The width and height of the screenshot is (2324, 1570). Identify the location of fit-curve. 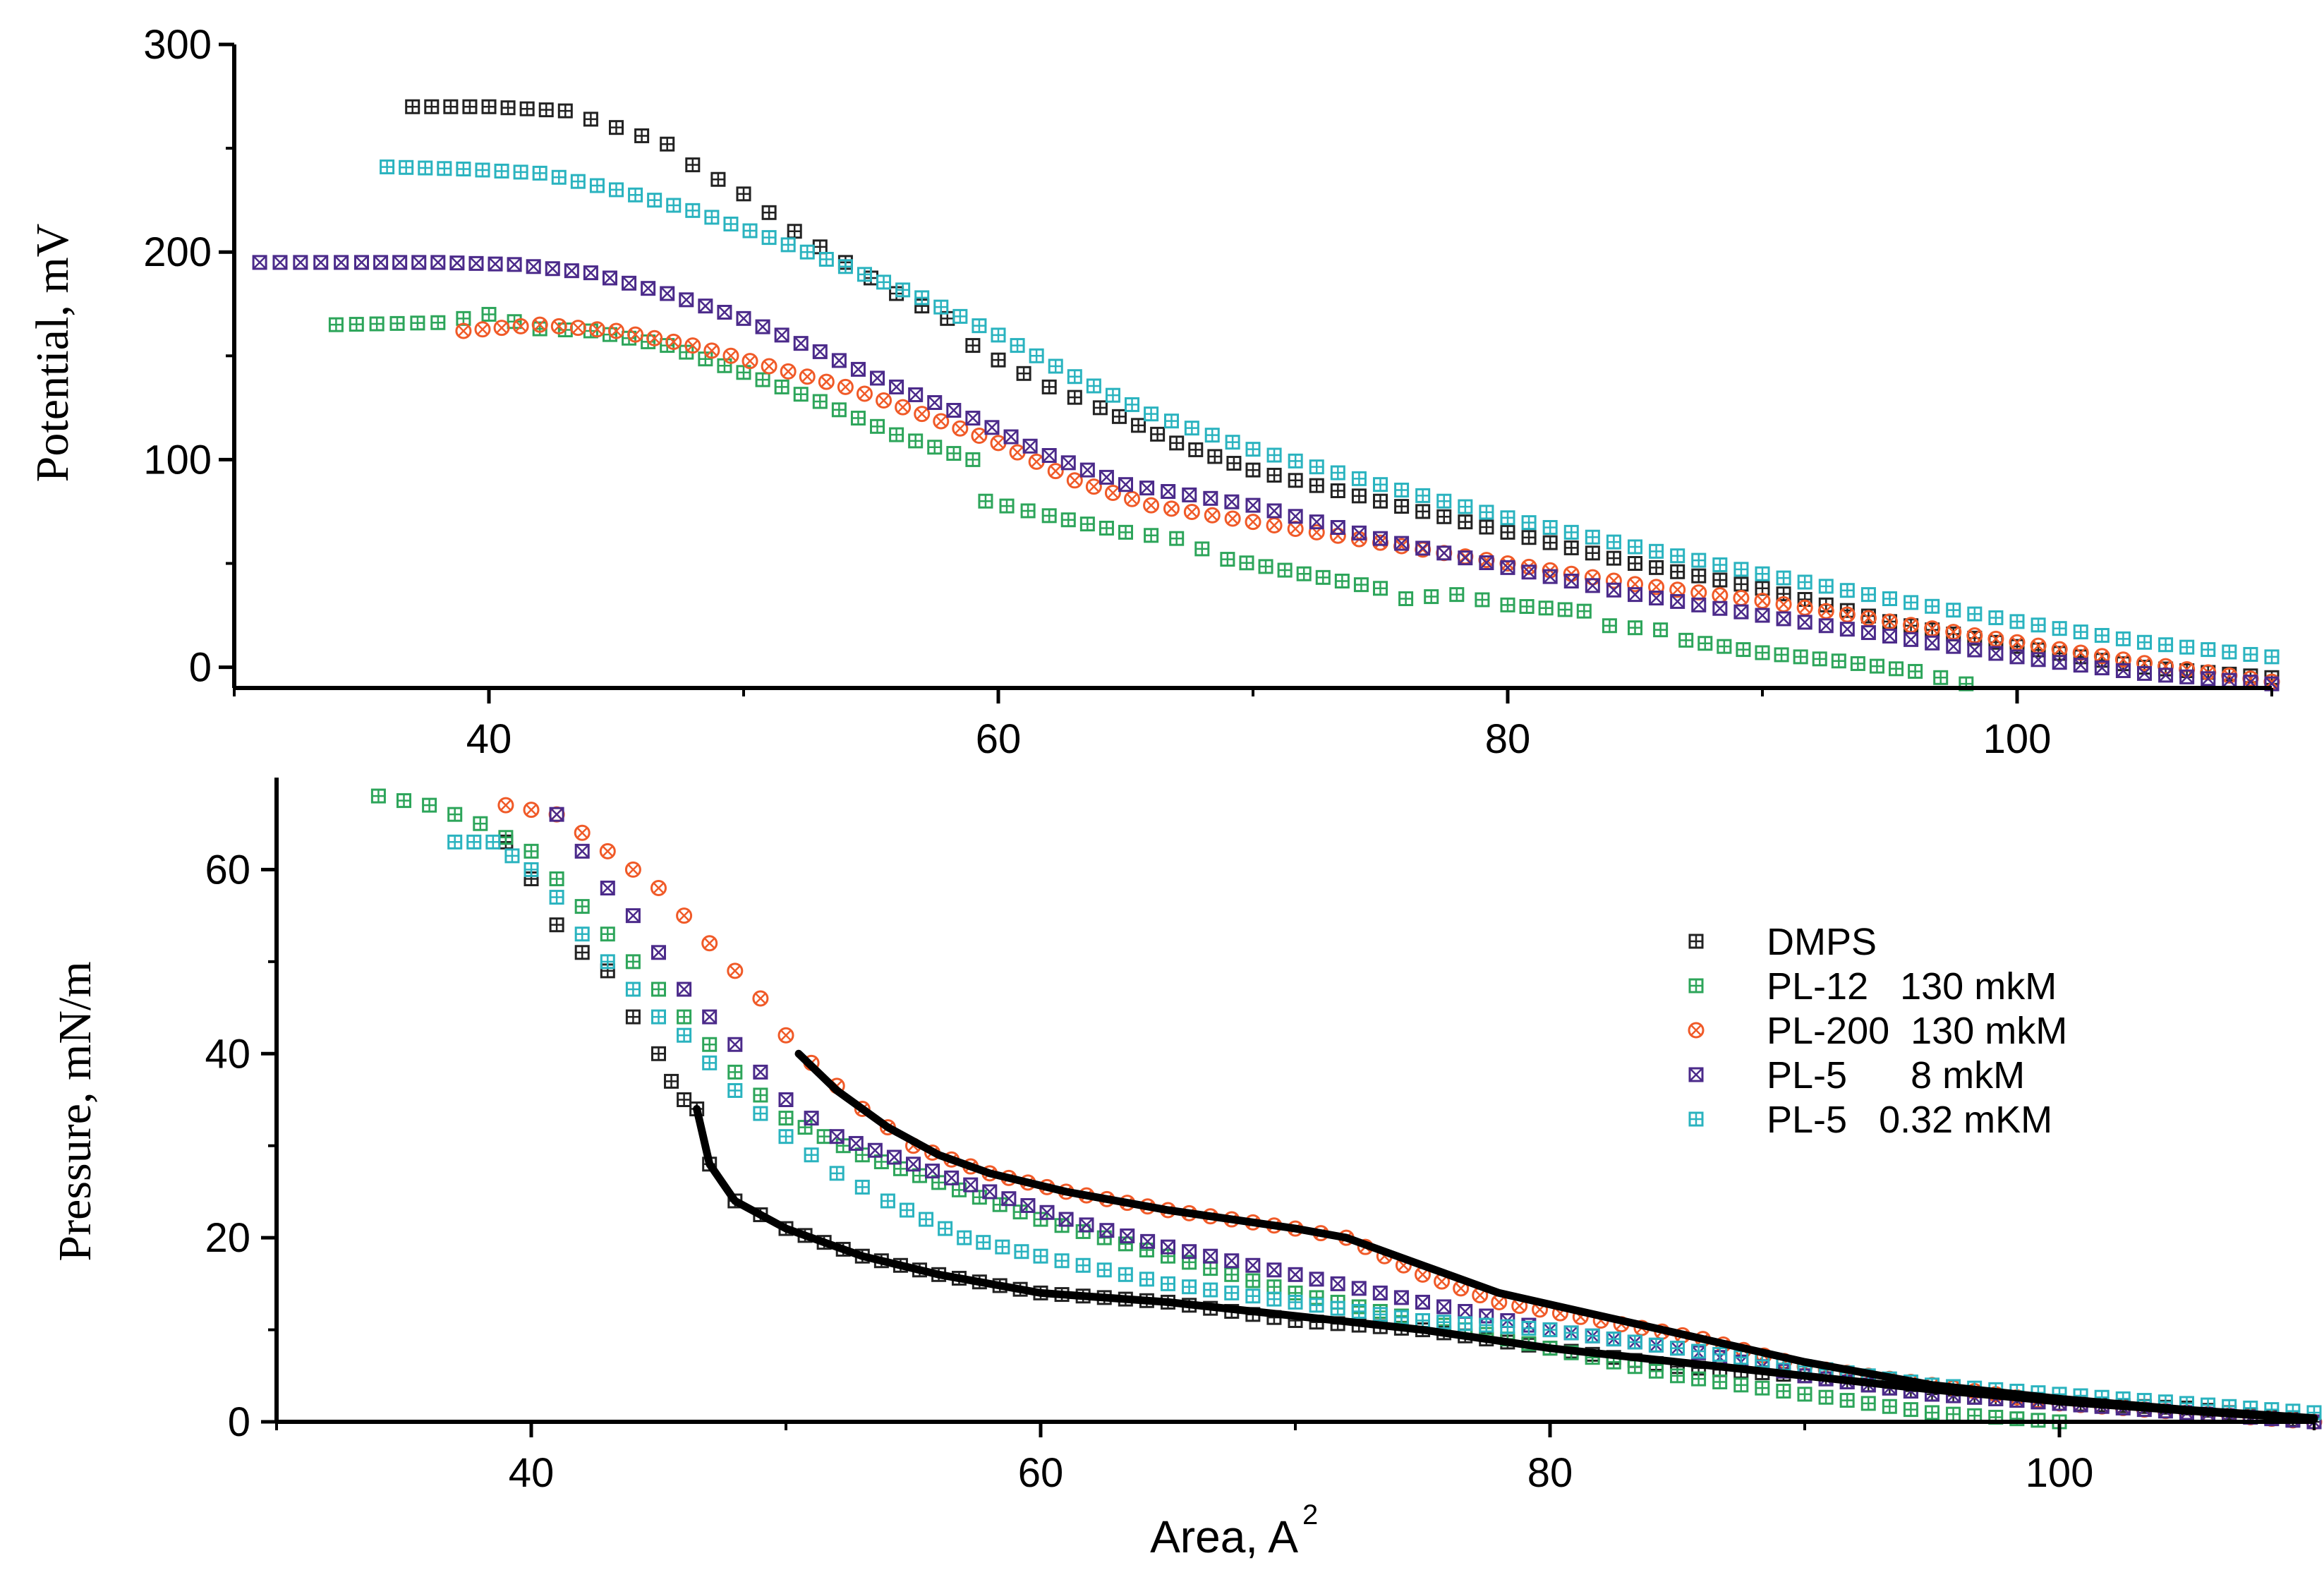
(1505, 1264).